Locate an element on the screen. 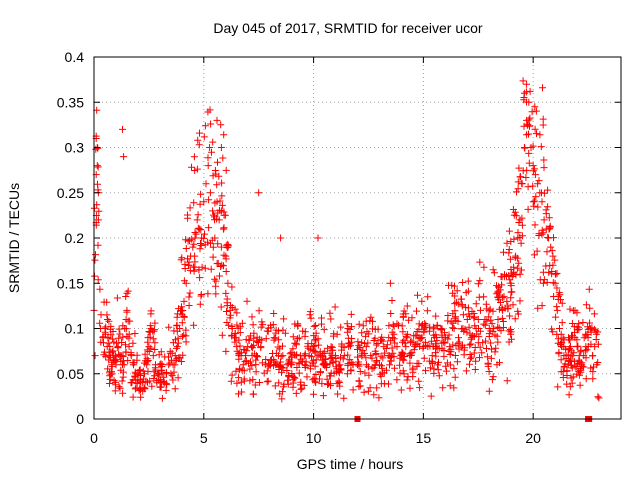 The height and width of the screenshot is (480, 640). y-tick-label: 0.05 is located at coordinates (70, 374).